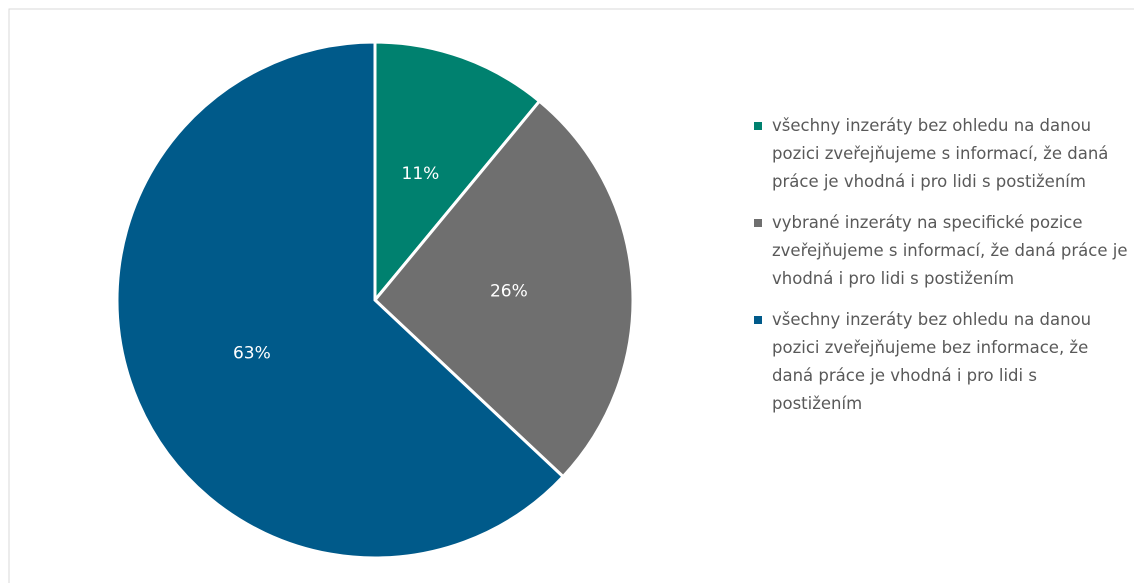 This screenshot has width=1134, height=583. What do you see at coordinates (457, 172) in the screenshot?
I see `pie-slice` at bounding box center [457, 172].